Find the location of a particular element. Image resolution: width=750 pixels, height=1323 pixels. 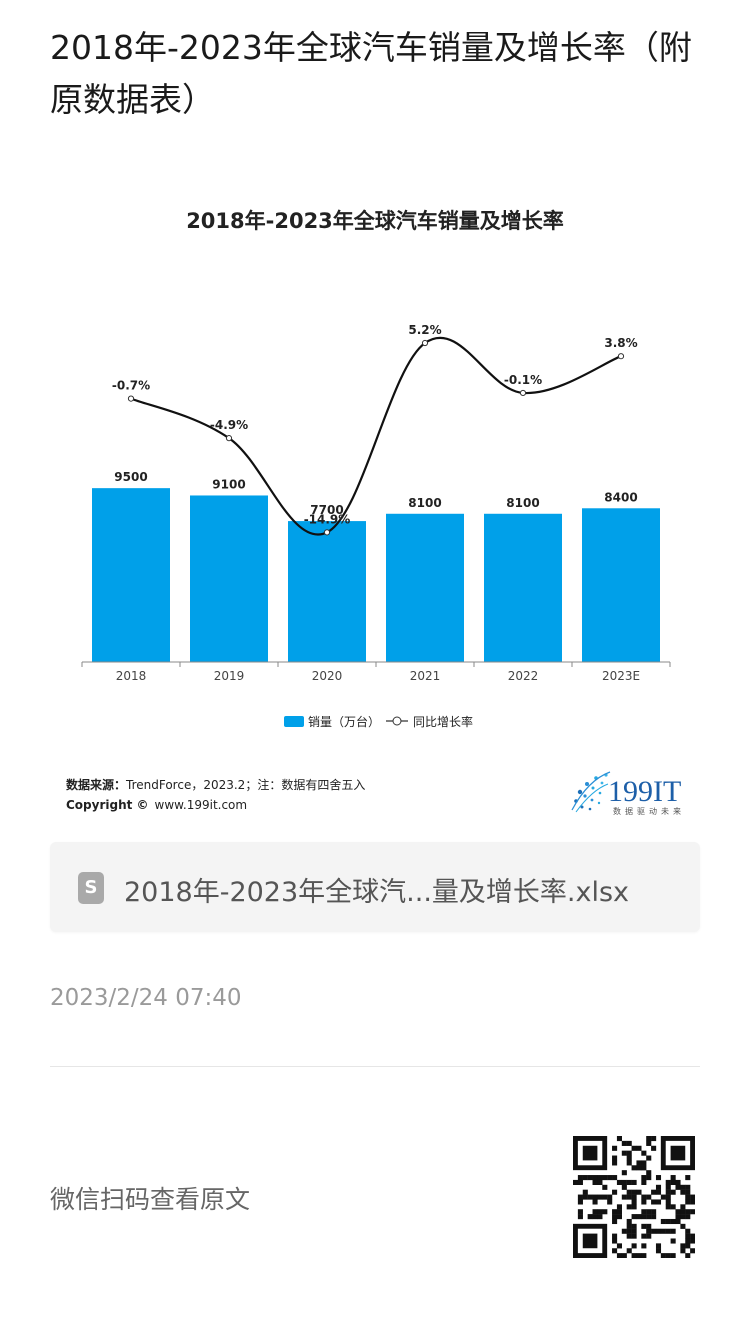

bar-label-2021: 8100 is located at coordinates (424, 503).